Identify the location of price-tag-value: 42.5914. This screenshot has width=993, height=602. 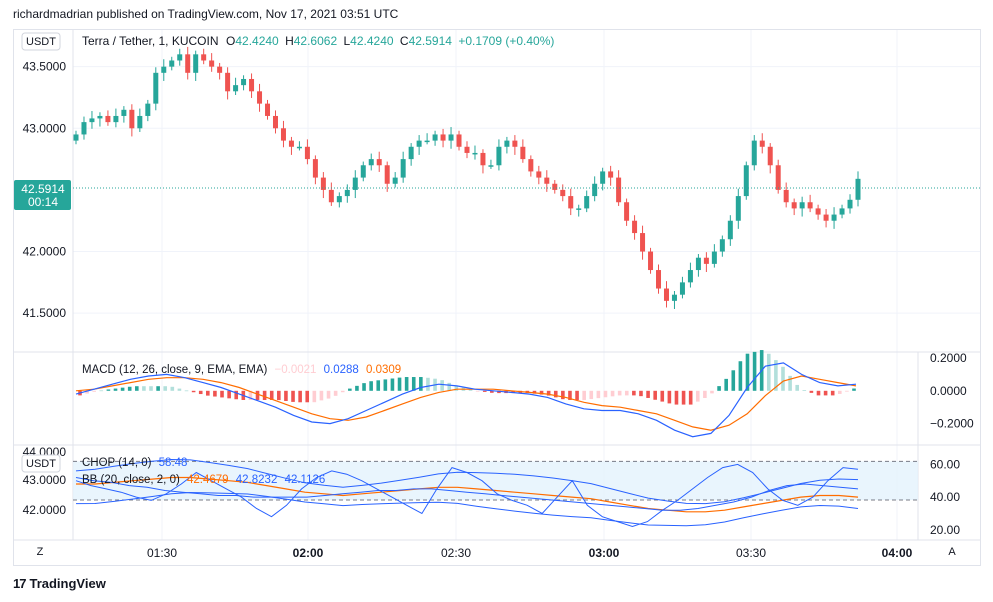
(43, 189).